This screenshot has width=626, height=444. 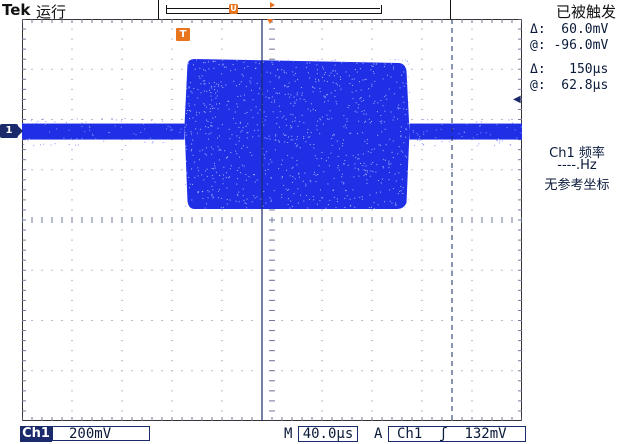 I want to click on brand-logo: Tek, so click(x=16, y=10).